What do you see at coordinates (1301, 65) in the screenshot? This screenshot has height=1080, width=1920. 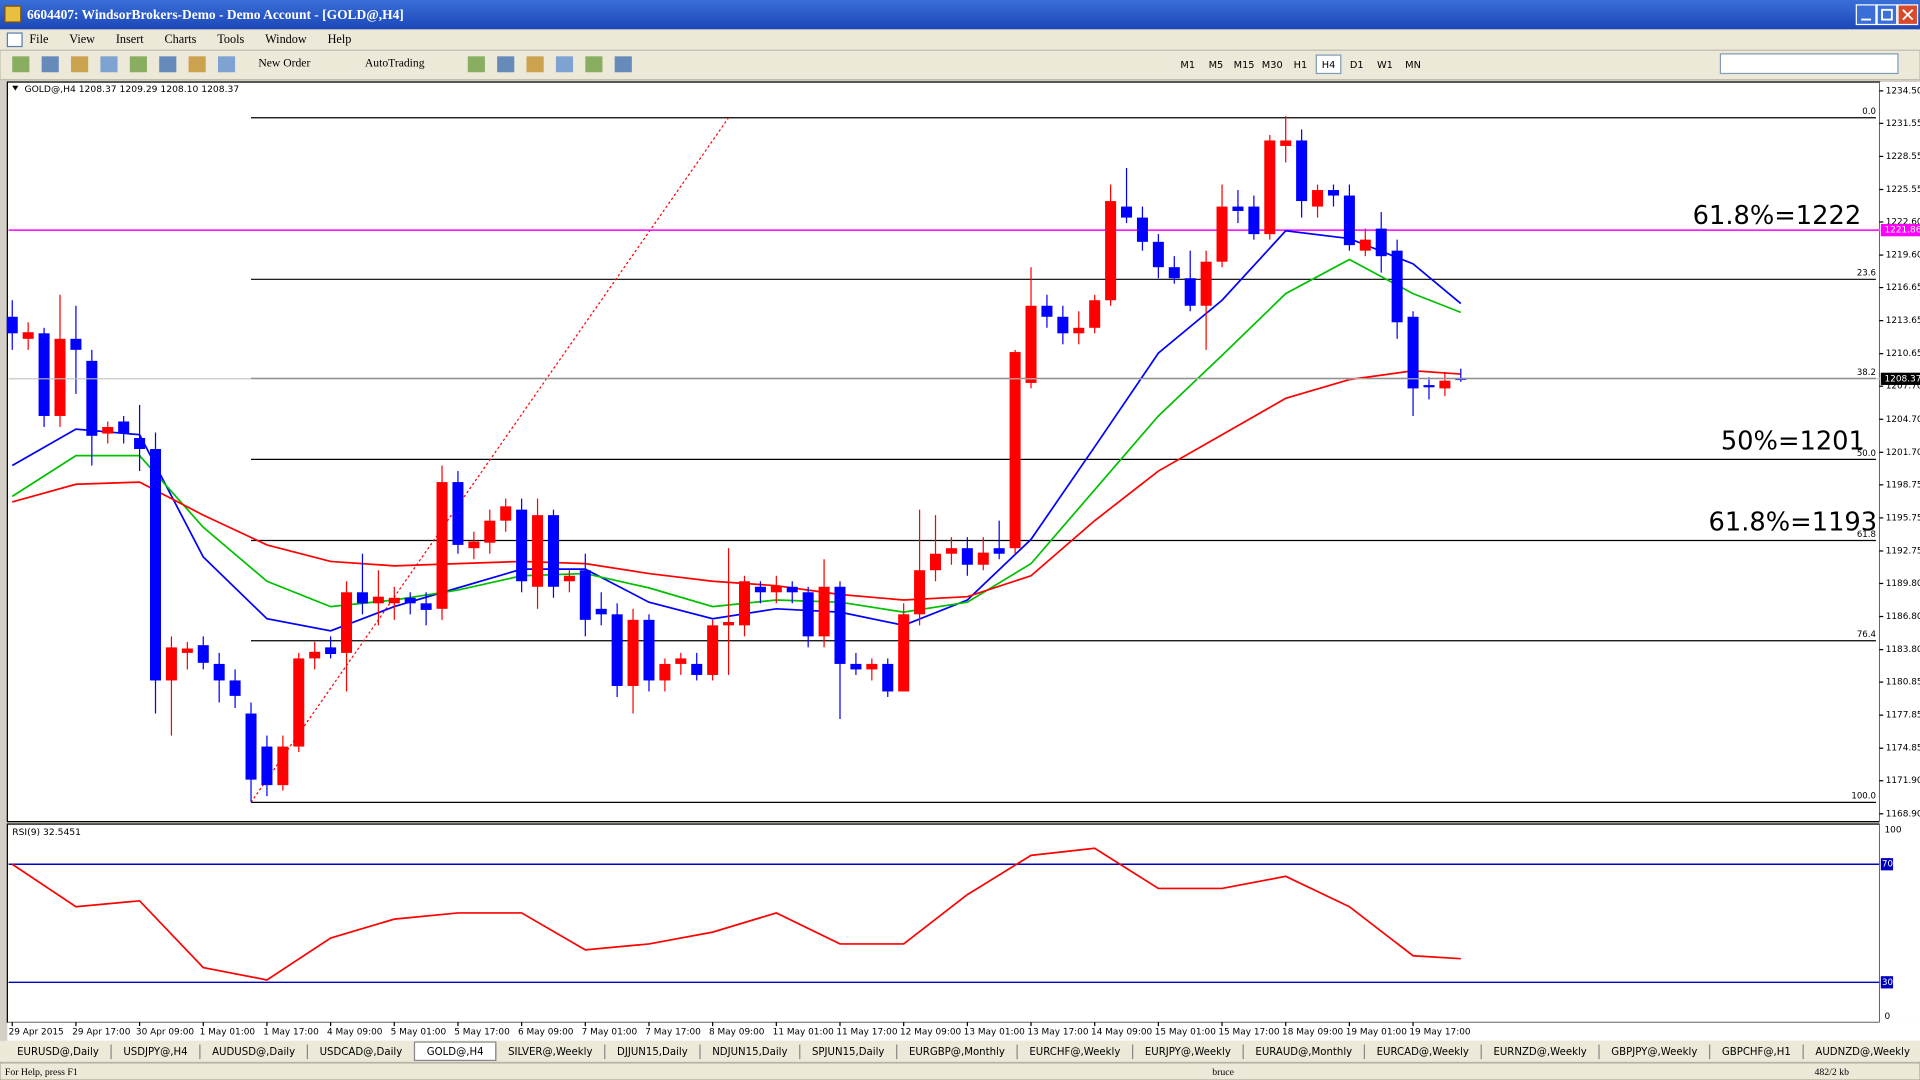 I see `timeframe-button: H1` at bounding box center [1301, 65].